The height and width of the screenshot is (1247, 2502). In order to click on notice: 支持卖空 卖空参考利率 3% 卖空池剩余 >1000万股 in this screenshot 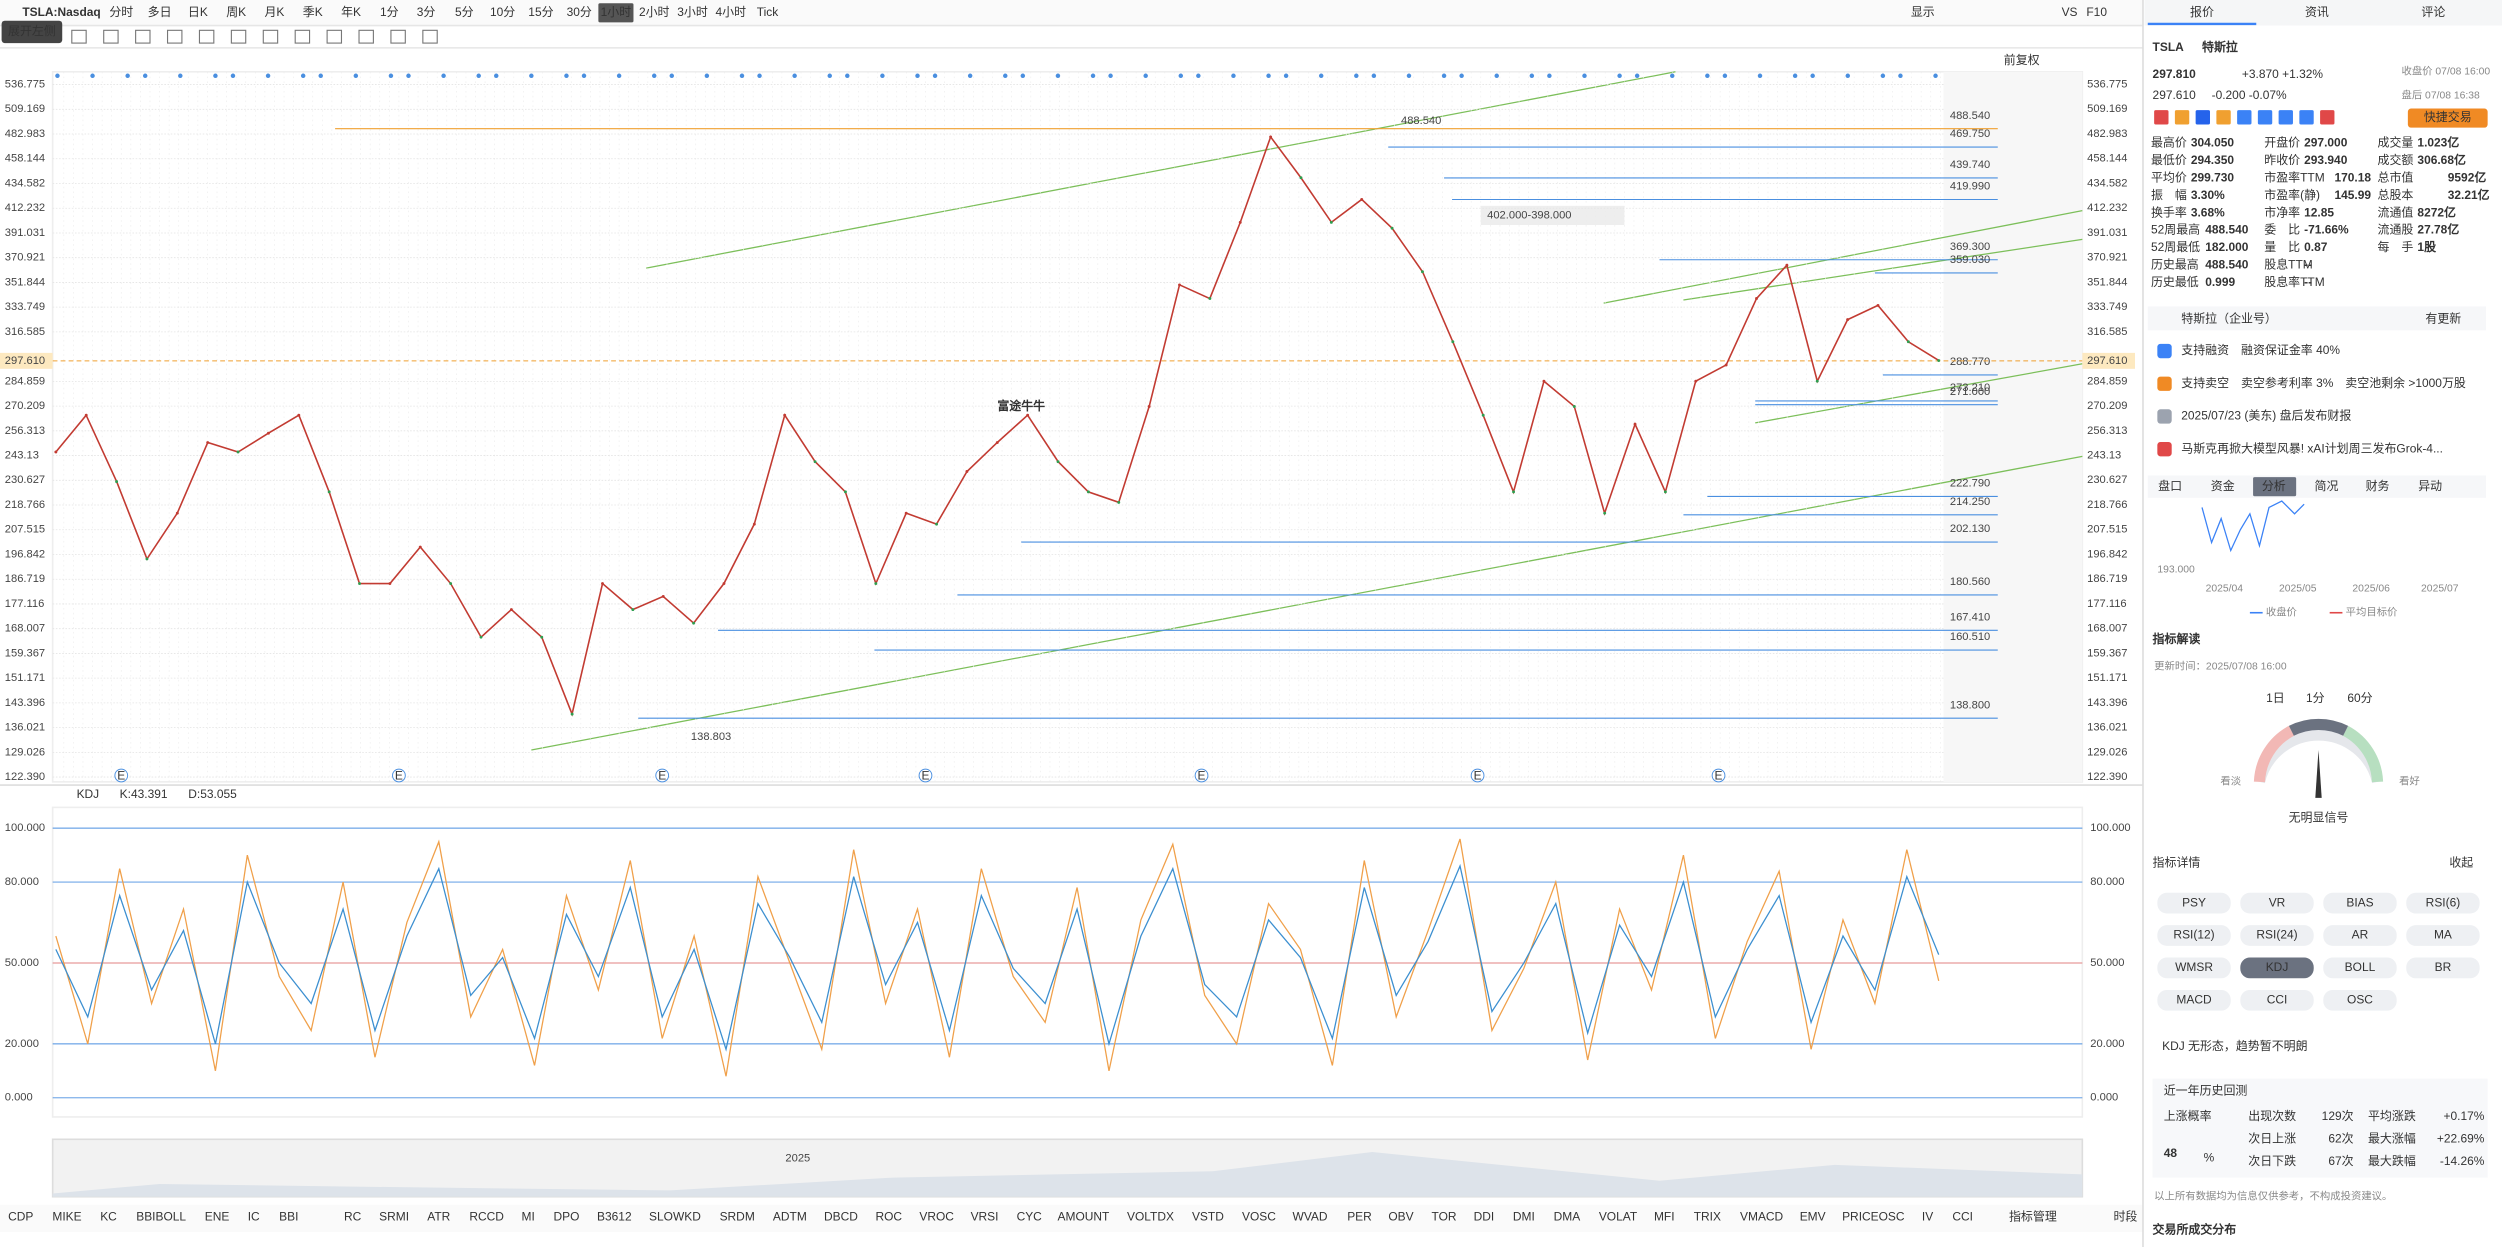, I will do `click(2323, 382)`.